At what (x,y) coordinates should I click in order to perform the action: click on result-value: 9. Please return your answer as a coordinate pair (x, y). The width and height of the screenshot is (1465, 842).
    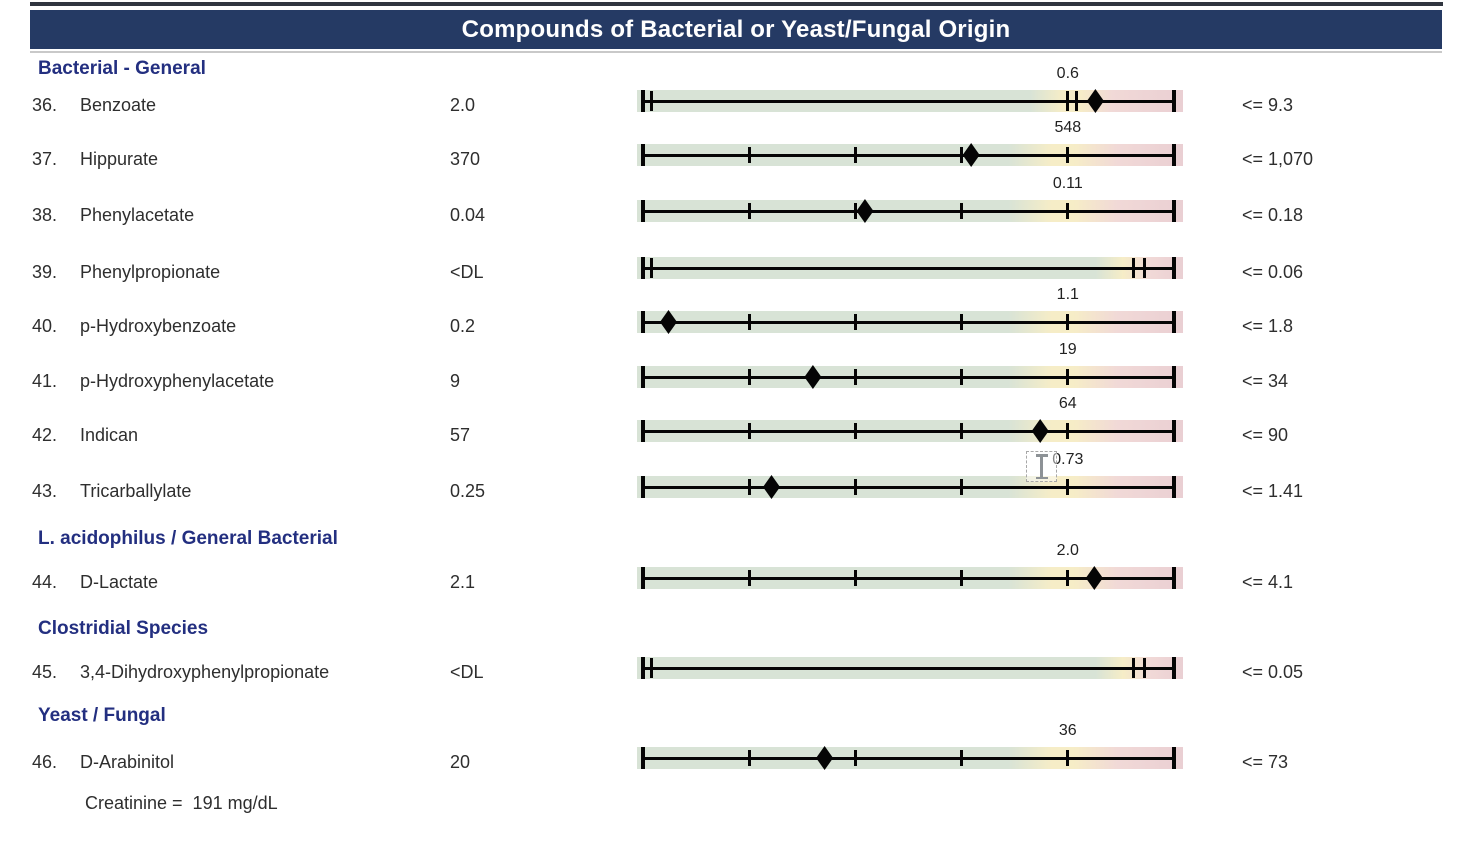
    Looking at the image, I should click on (455, 381).